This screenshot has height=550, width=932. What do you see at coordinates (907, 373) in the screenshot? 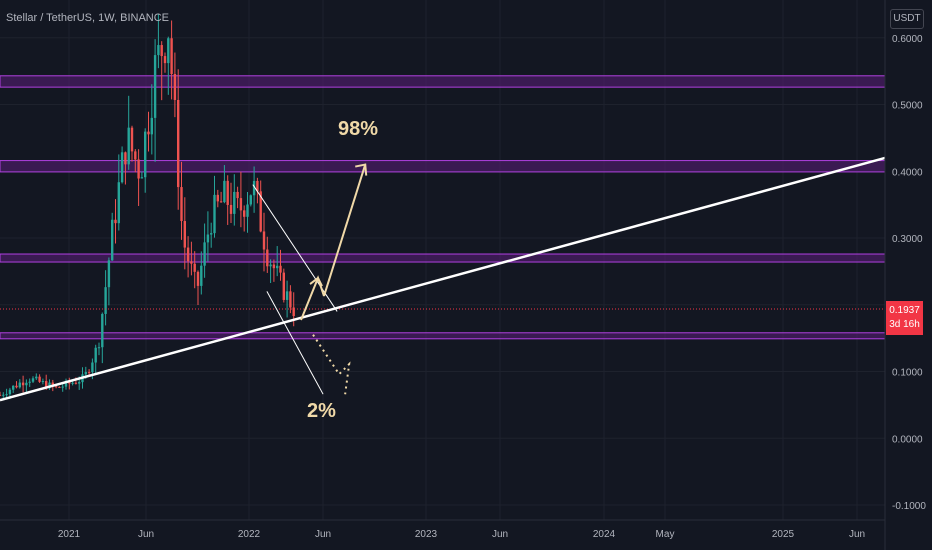
I see `y-tick-label: 0.1000` at bounding box center [907, 373].